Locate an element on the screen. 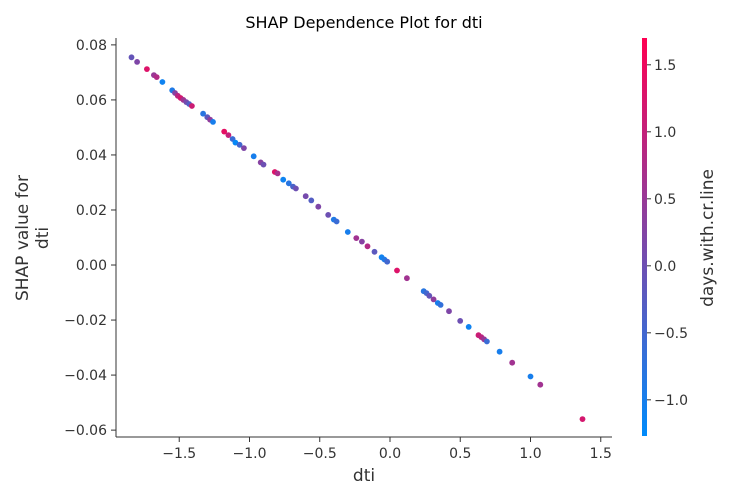  x-tick-label: −1.0 is located at coordinates (249, 454).